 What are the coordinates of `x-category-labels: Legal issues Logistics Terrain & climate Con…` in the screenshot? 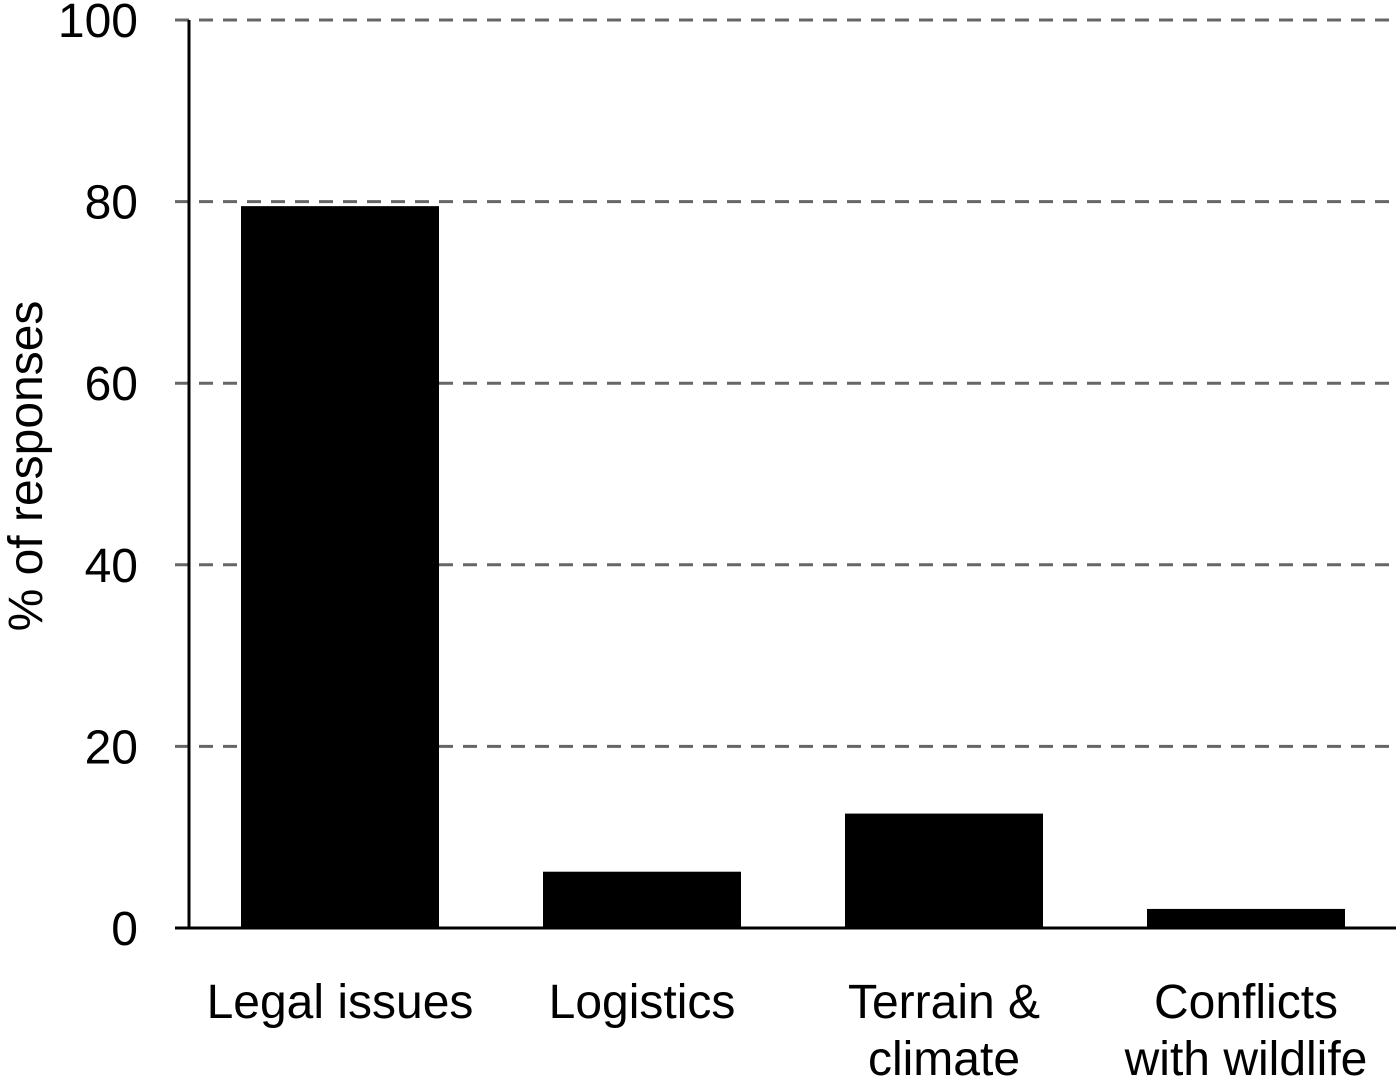 It's located at (787, 1031).